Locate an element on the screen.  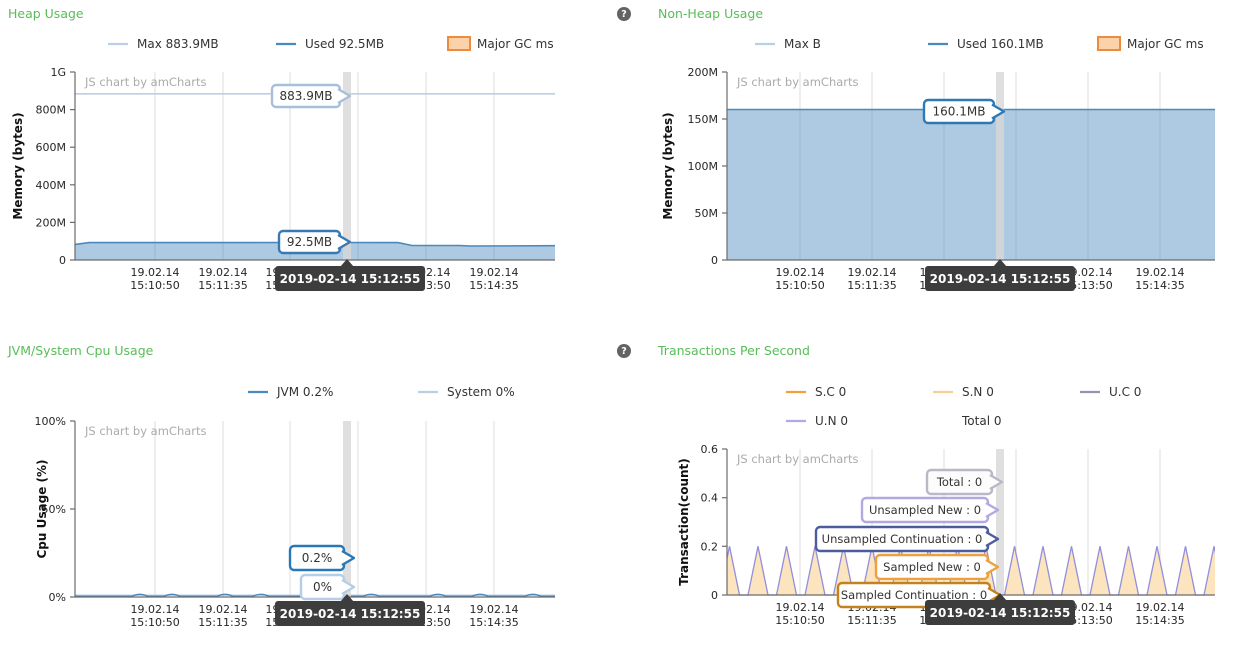
legend-item-s-c-0: S.C 0 is located at coordinates (816, 392).